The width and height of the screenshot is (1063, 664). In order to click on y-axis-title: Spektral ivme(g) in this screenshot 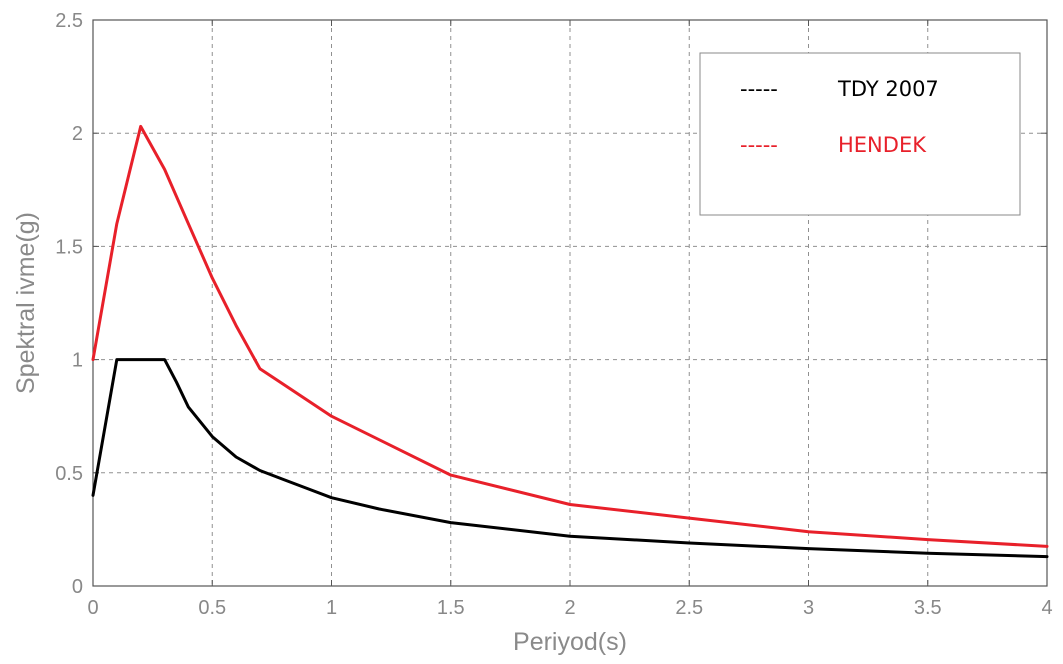, I will do `click(26, 303)`.